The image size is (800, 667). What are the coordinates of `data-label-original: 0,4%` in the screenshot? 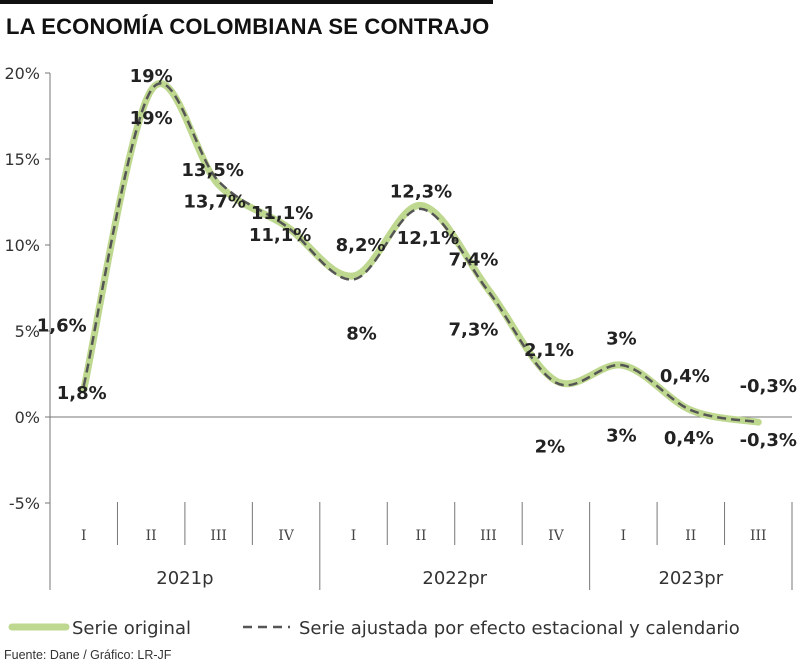 It's located at (685, 376).